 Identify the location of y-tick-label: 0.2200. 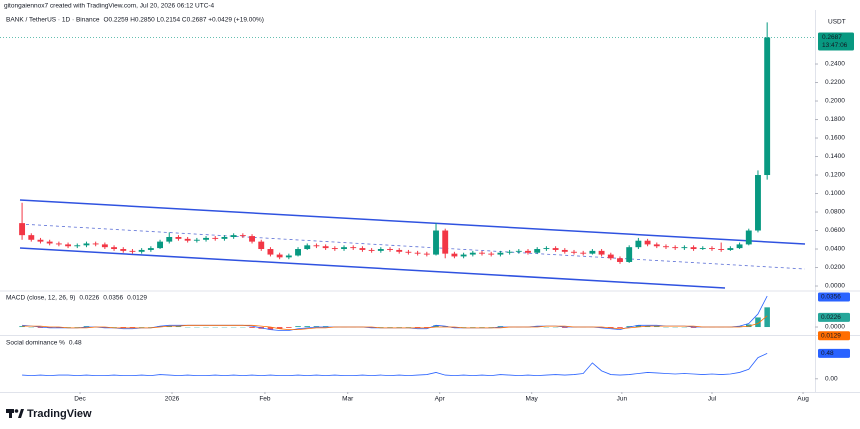
(835, 82).